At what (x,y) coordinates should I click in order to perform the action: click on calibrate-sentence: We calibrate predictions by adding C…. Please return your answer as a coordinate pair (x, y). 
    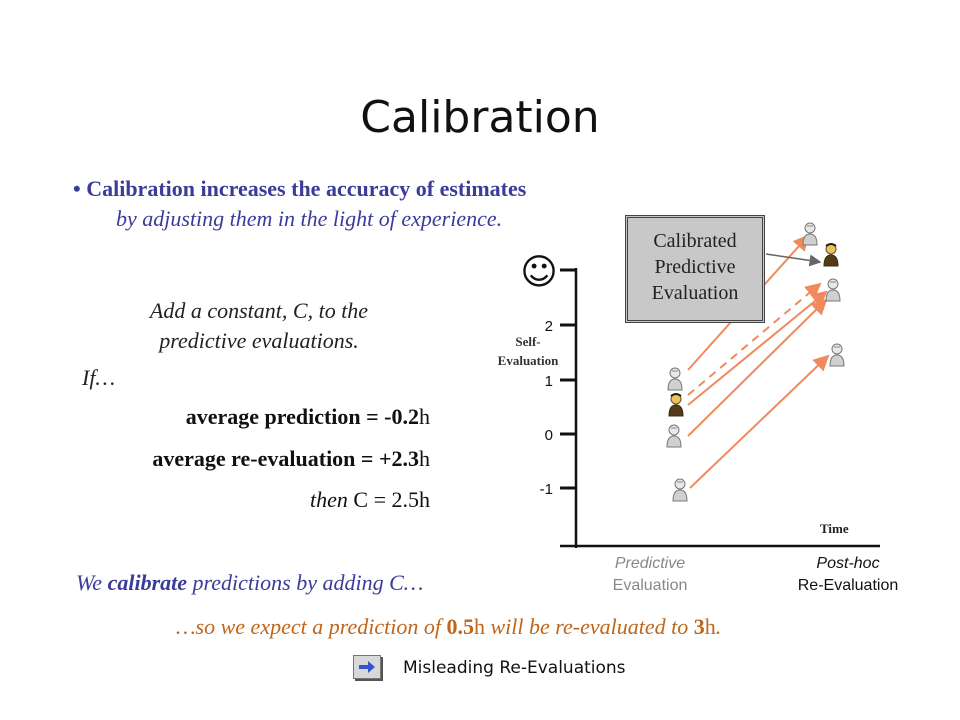
    Looking at the image, I should click on (249, 583).